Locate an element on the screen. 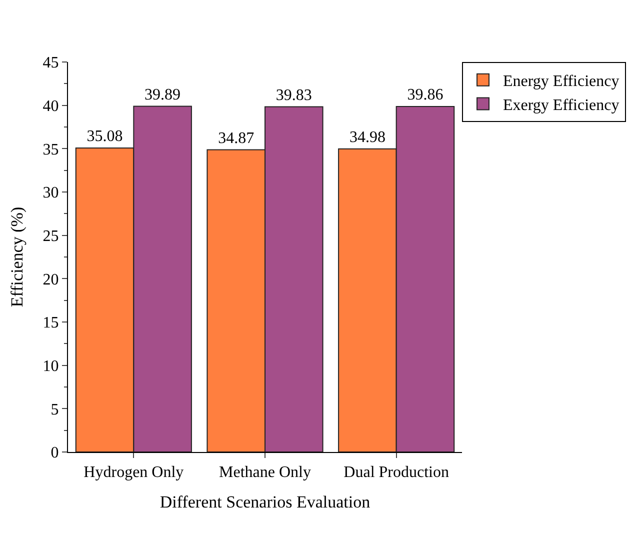 The image size is (638, 542). y-tick-label: 35 is located at coordinates (50, 149).